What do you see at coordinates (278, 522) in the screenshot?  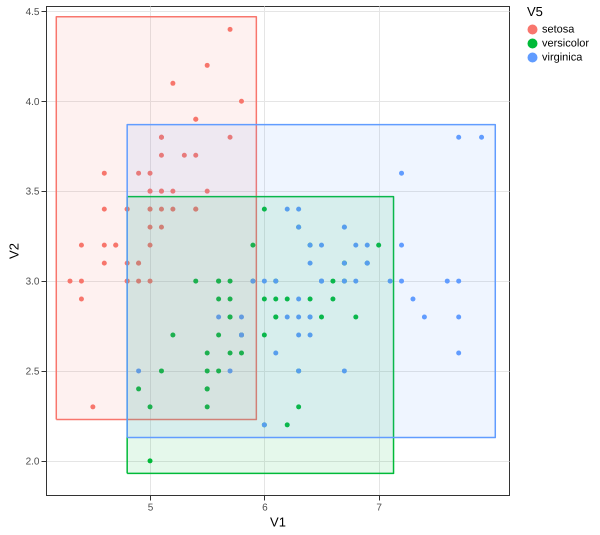 I see `x-axis-title: V1` at bounding box center [278, 522].